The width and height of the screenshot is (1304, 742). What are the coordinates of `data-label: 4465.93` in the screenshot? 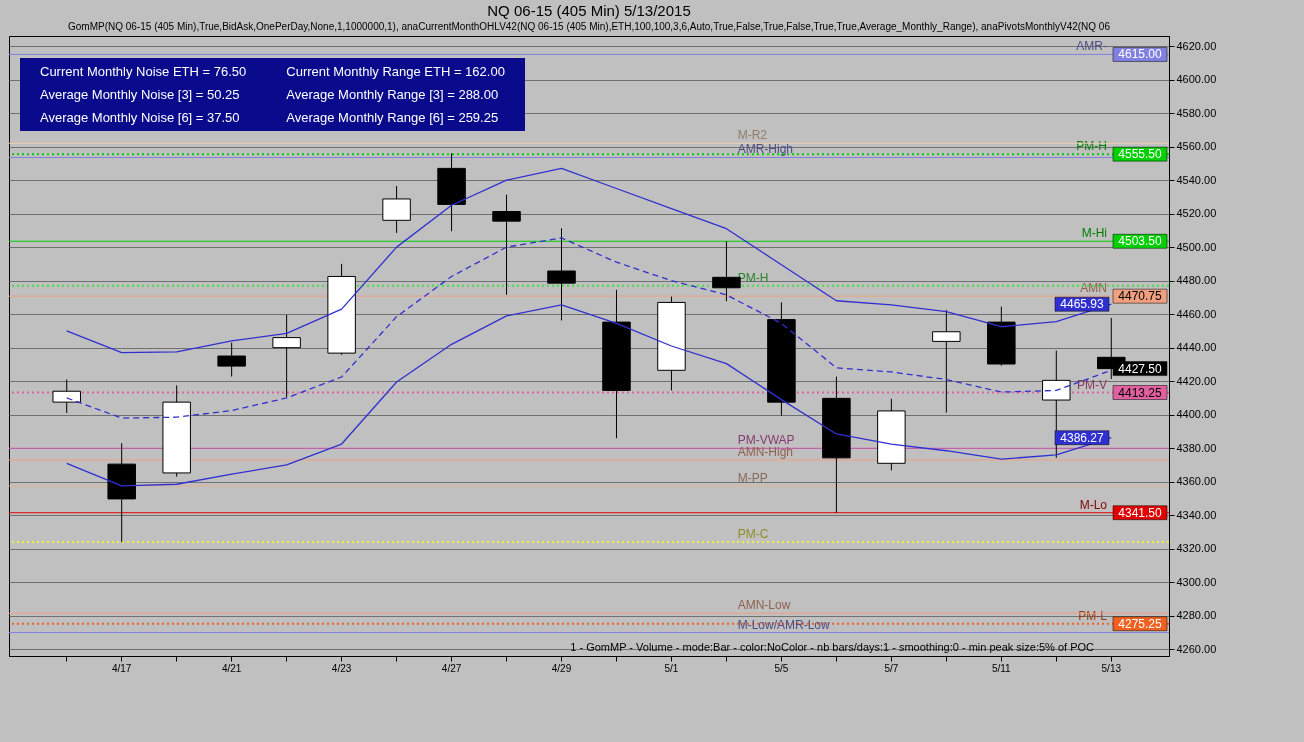 It's located at (1082, 304).